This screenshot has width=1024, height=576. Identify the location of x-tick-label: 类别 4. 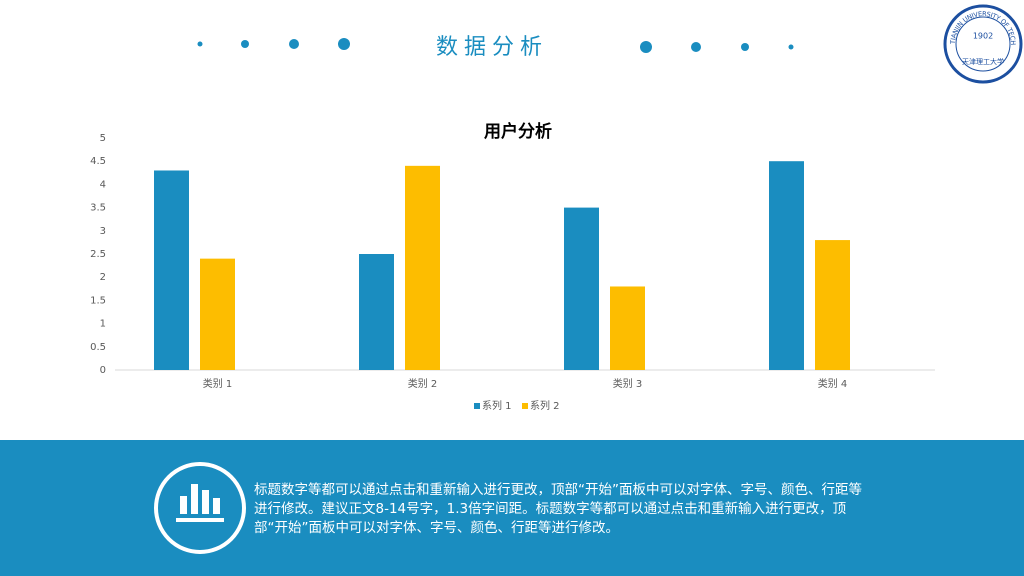
(833, 383).